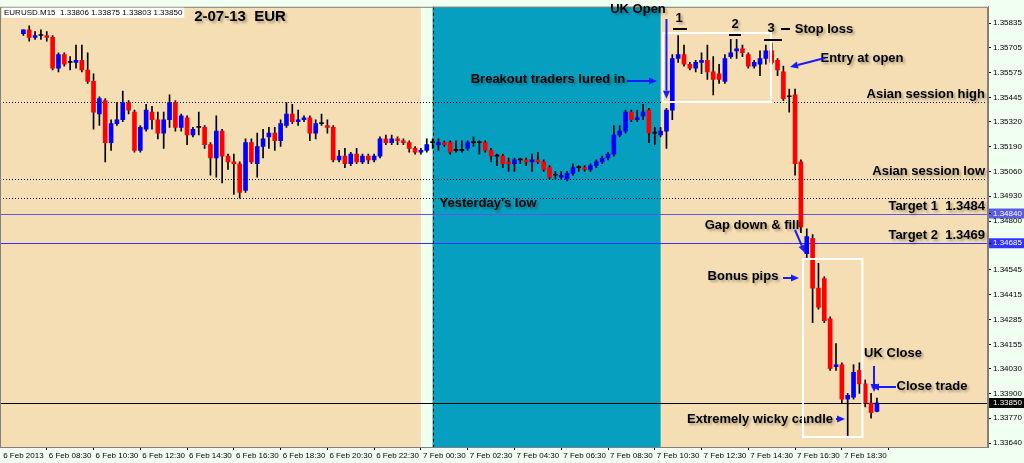 This screenshot has width=1024, height=463. I want to click on x-tick-label: 7 Feb 08:30, so click(632, 455).